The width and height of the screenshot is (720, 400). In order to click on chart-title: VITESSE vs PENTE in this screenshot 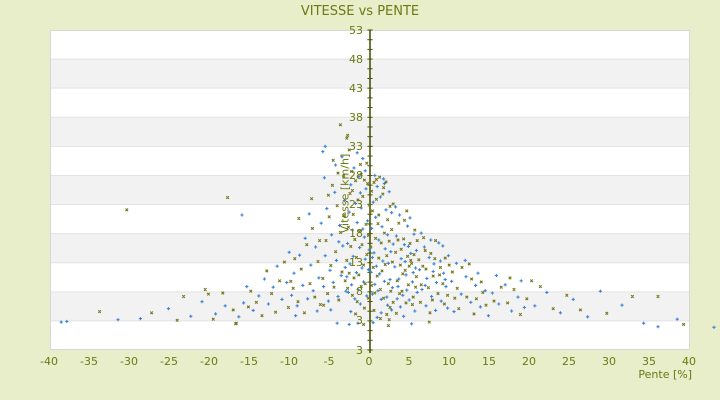, I will do `click(360, 11)`.